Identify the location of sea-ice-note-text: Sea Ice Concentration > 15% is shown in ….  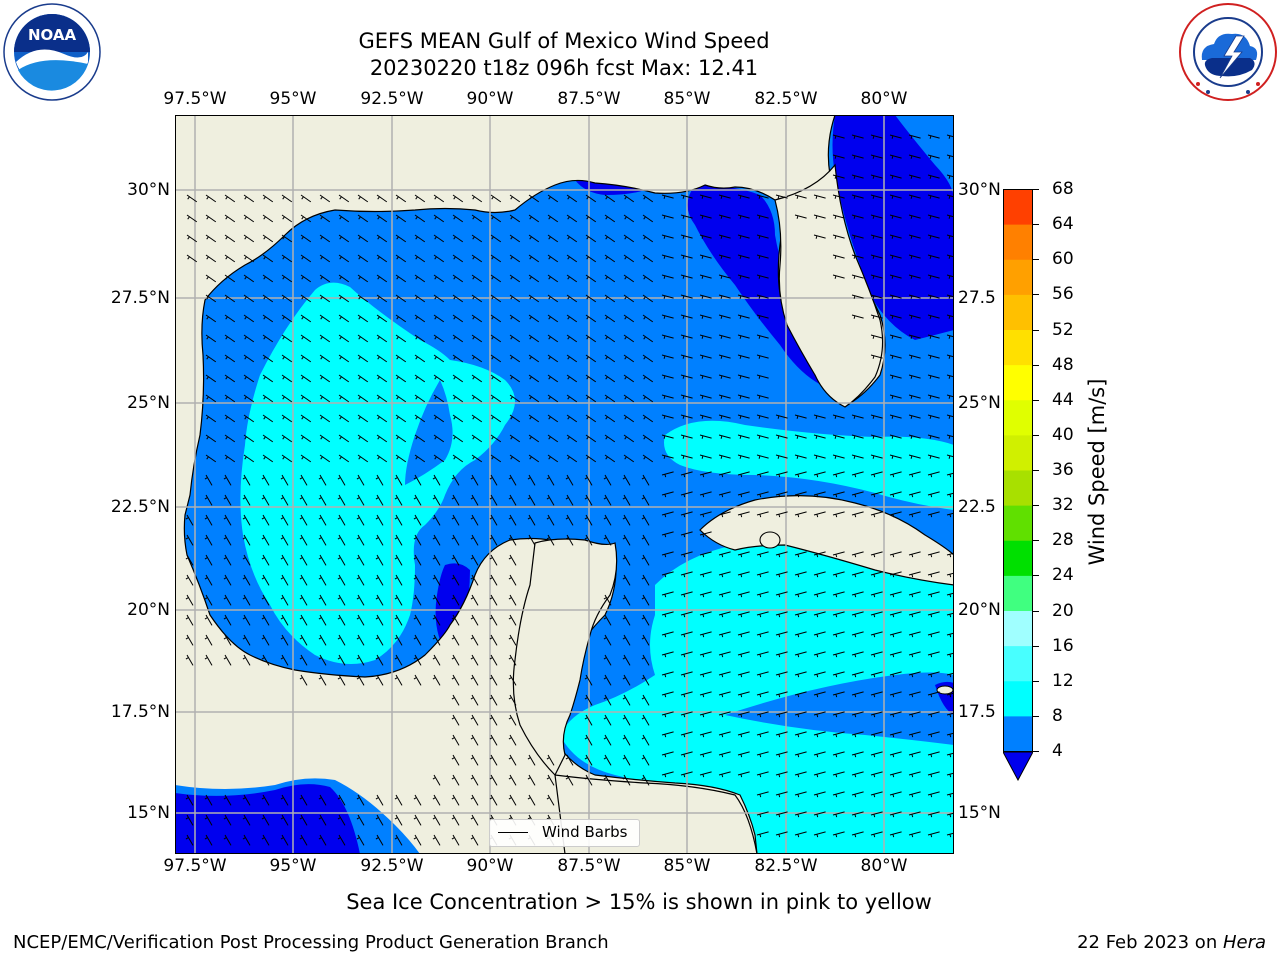
(639, 902).